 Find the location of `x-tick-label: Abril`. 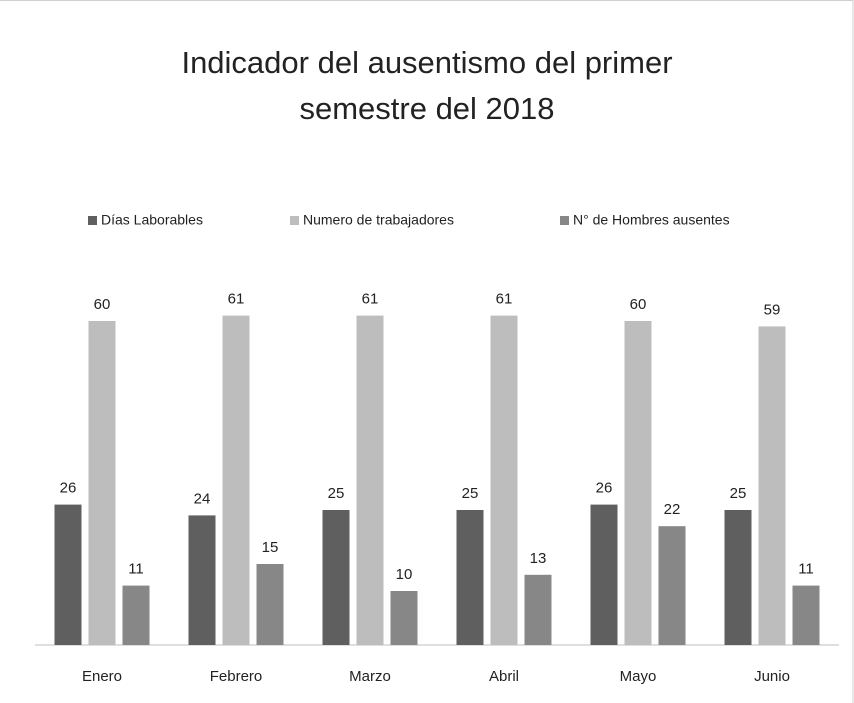

x-tick-label: Abril is located at coordinates (504, 676).